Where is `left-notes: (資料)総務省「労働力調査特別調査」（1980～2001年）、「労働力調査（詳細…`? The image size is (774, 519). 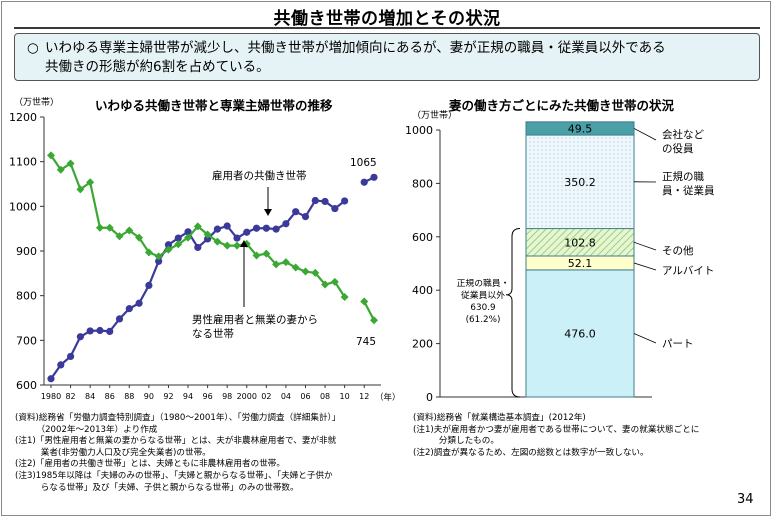
left-notes: (資料)総務省「労働力調査特別調査」（1980～2001年）、「労働力調査（詳細… is located at coordinates (177, 453).